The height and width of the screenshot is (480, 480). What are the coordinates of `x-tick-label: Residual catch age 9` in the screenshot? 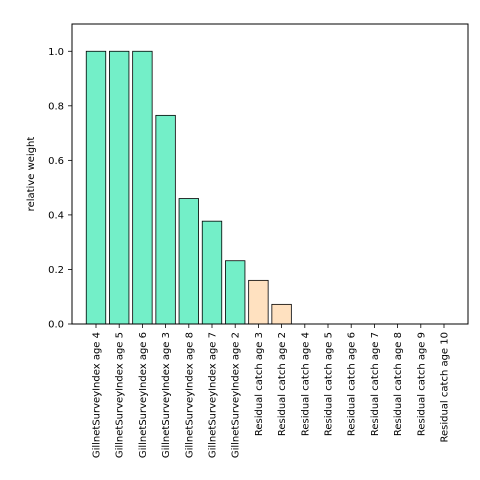 It's located at (421, 384).